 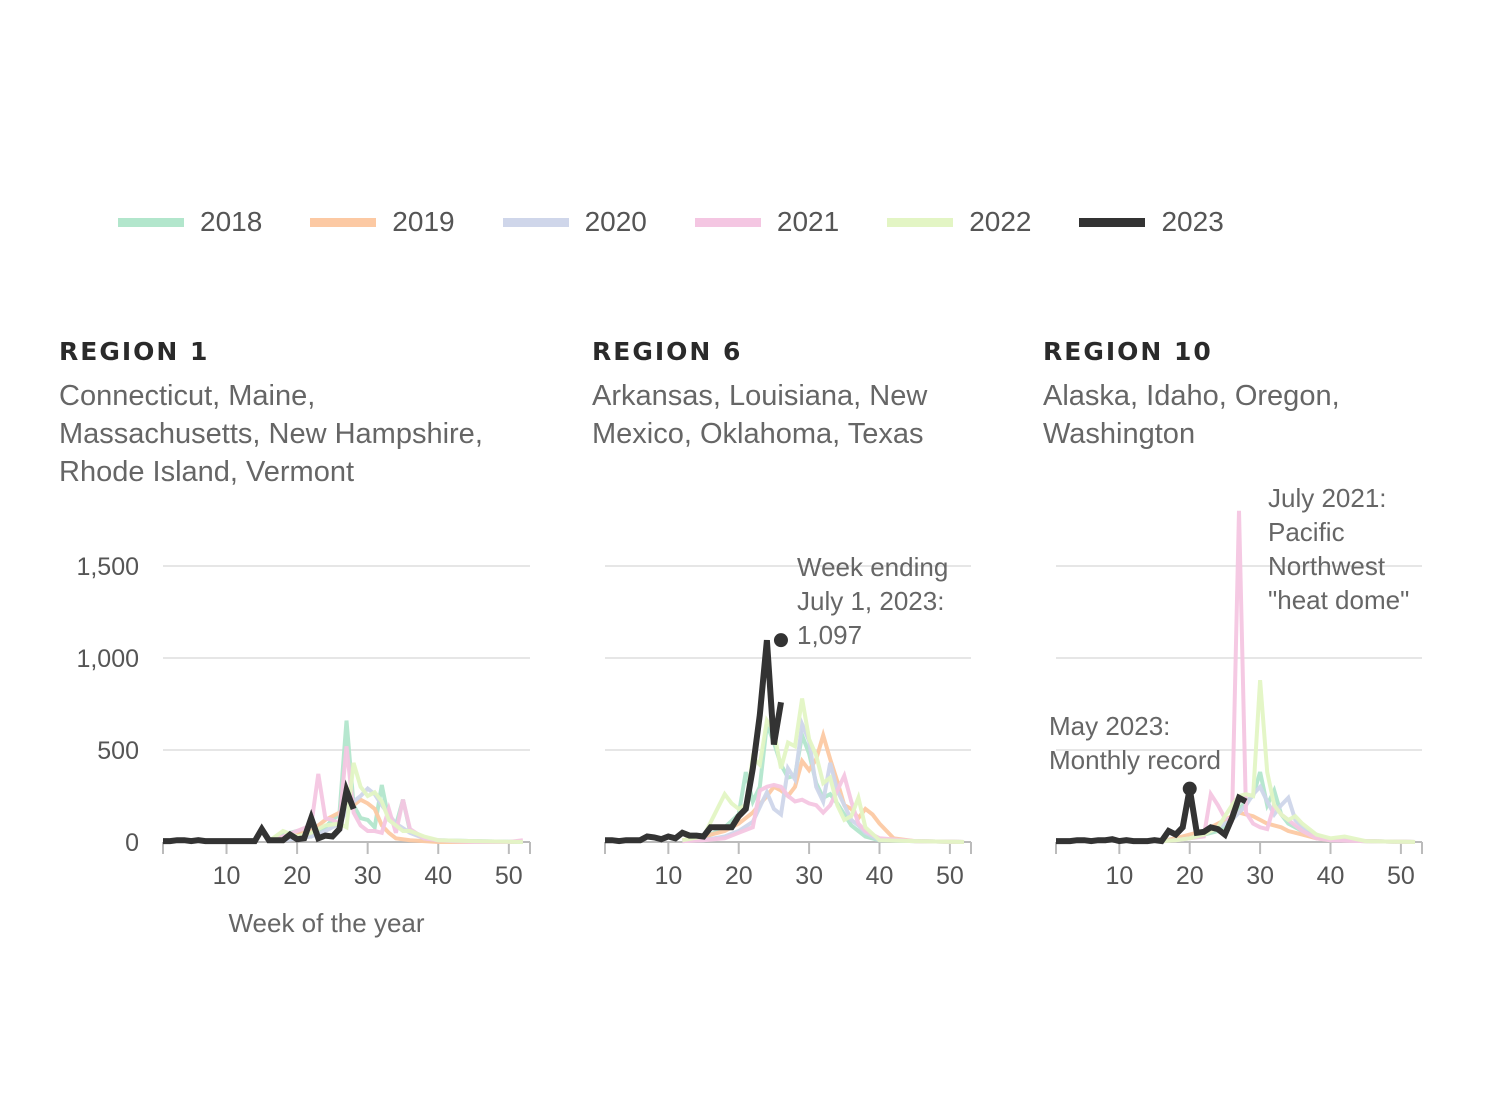 What do you see at coordinates (190, 222) in the screenshot?
I see `legend-item-2018: 2018` at bounding box center [190, 222].